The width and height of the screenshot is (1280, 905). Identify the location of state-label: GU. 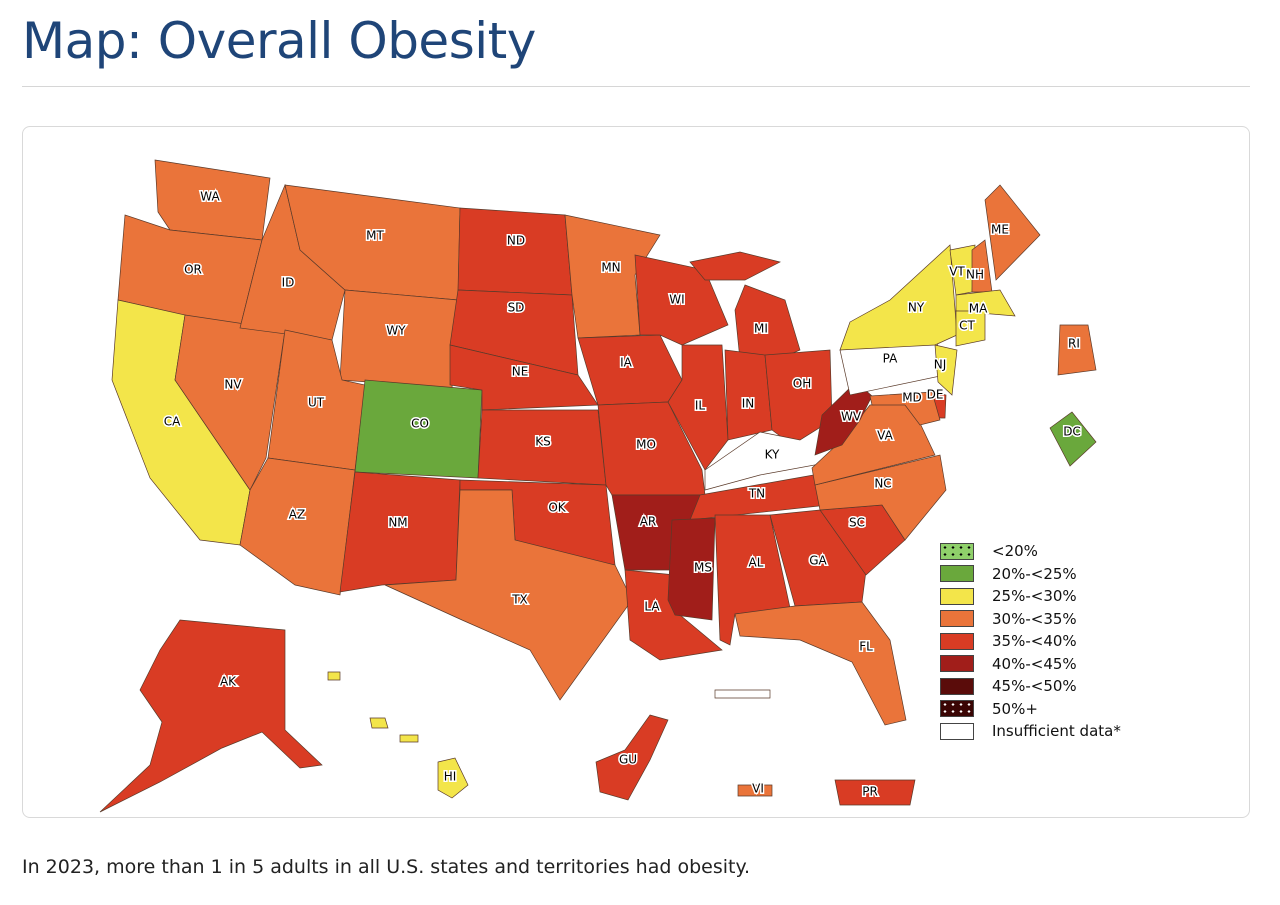
(628, 760).